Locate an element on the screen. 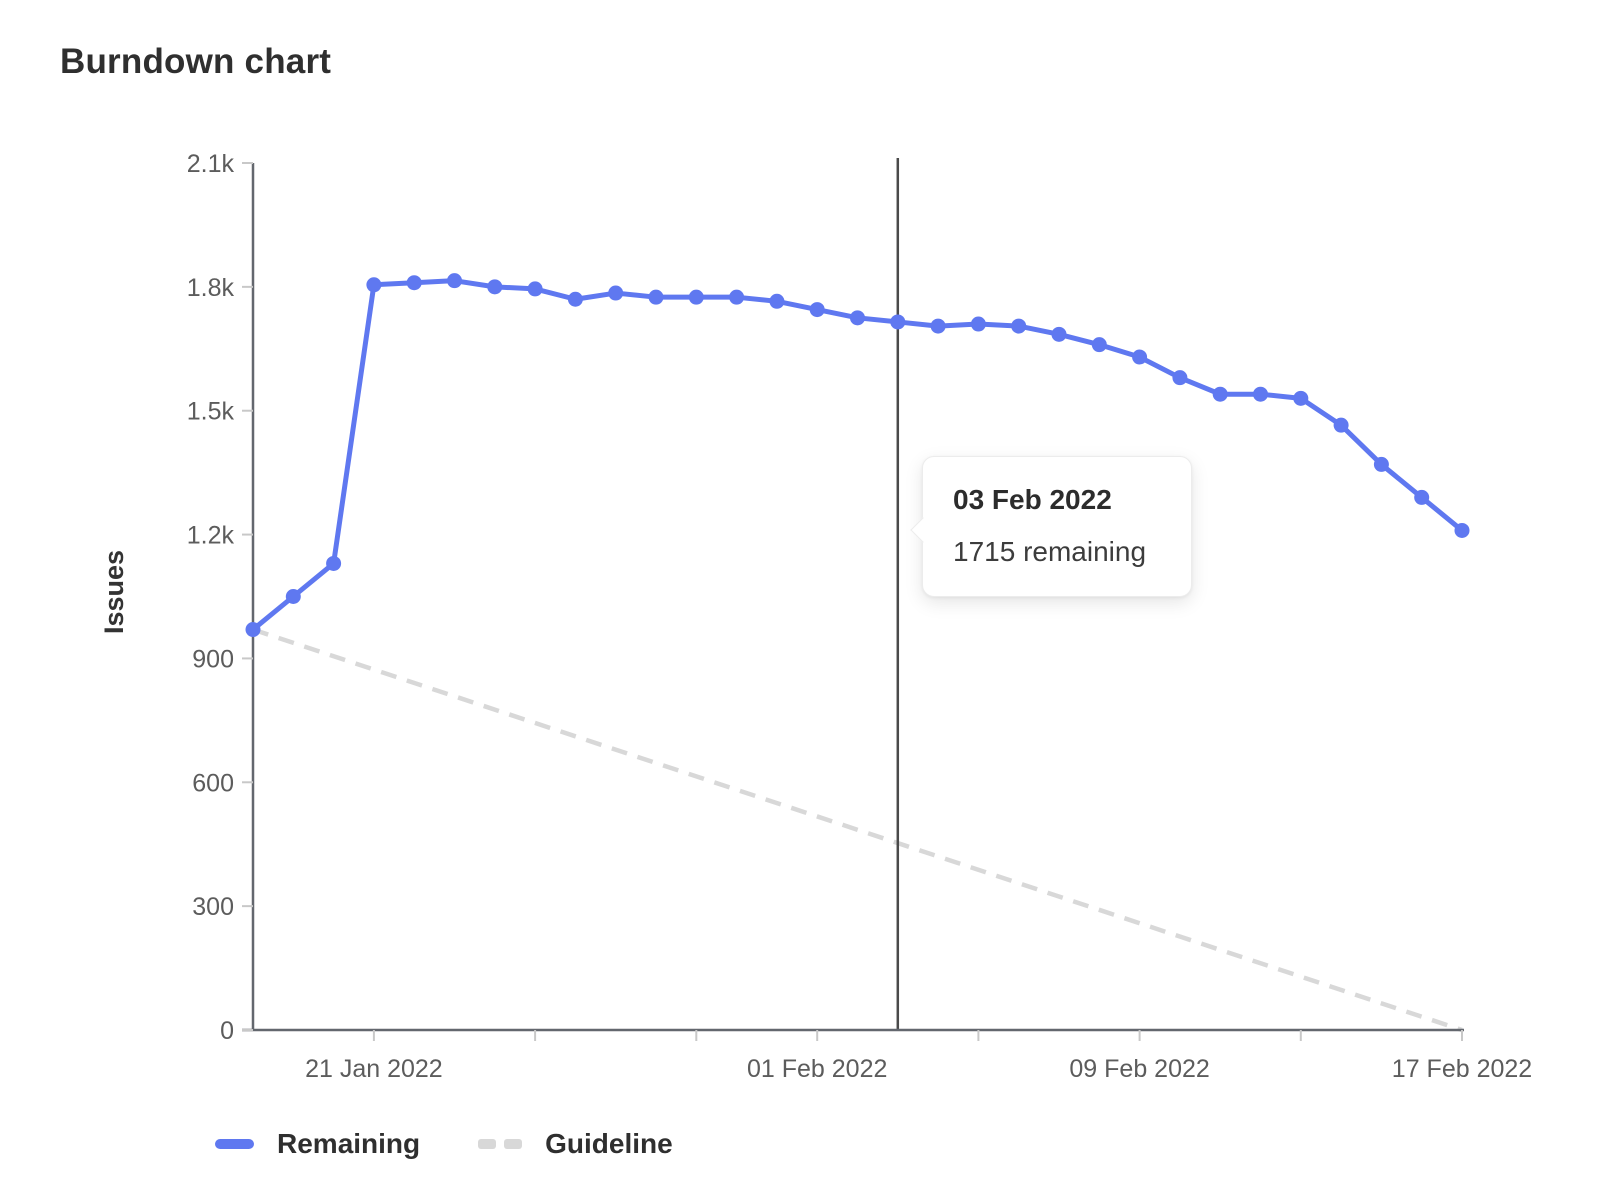  guideline-dash-swatch-icon is located at coordinates (500, 1144).